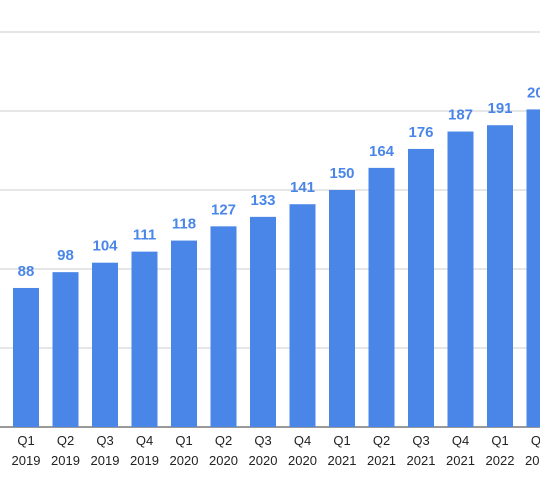 This screenshot has height=494, width=540. Describe the element at coordinates (223, 209) in the screenshot. I see `data-label: 127` at that location.